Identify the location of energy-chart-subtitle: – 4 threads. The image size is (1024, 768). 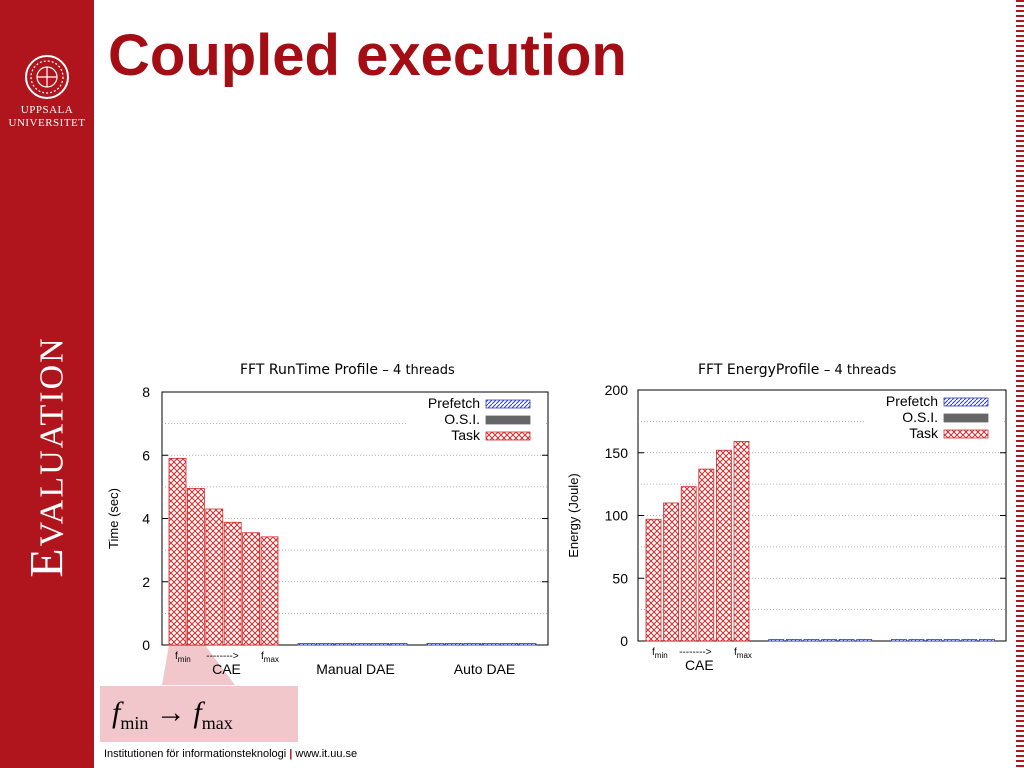
(860, 370).